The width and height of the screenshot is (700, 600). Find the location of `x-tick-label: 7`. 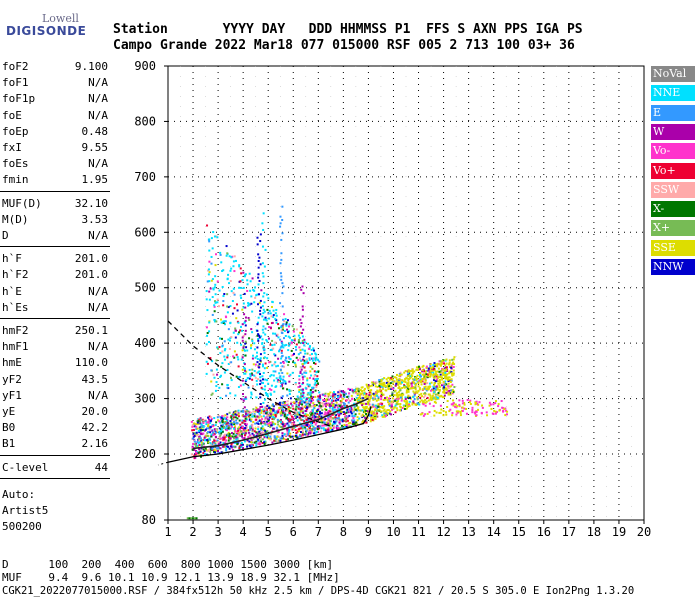

x-tick-label: 7 is located at coordinates (318, 532).